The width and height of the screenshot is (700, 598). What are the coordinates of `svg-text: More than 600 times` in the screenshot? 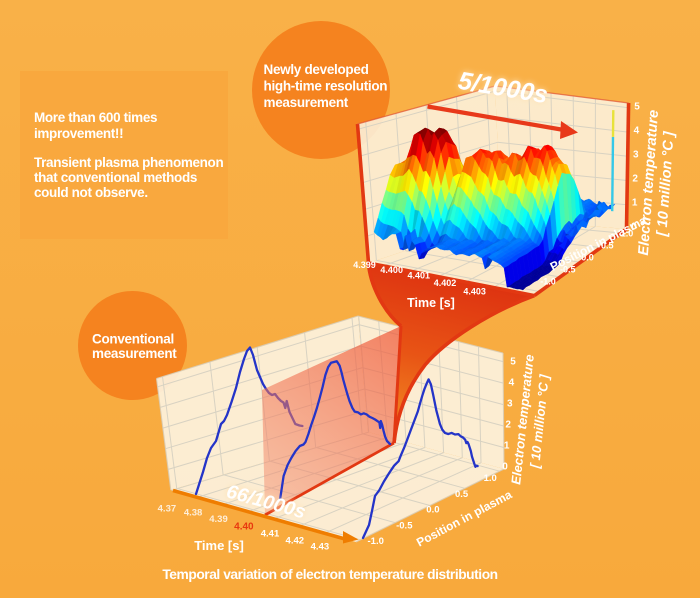 It's located at (95, 117).